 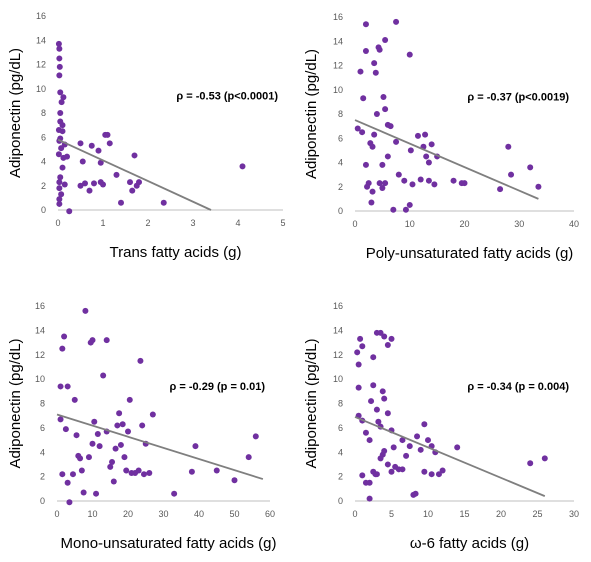 What do you see at coordinates (311, 403) in the screenshot?
I see `y-axis-label: Adiponectin (pg/dL)` at bounding box center [311, 403].